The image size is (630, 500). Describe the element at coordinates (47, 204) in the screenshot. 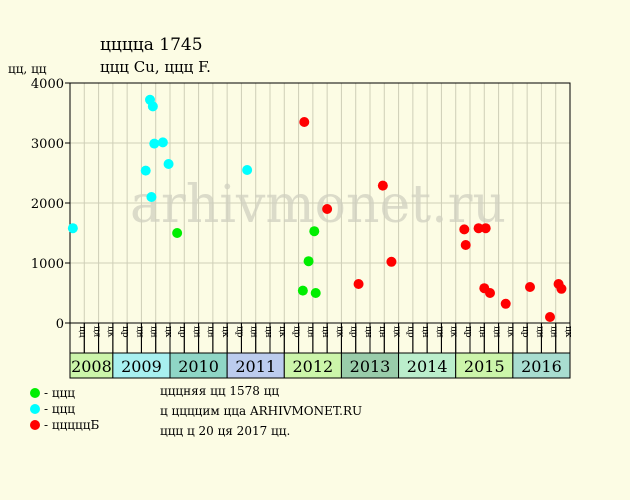

I see `y-tick-label: 2000` at that location.